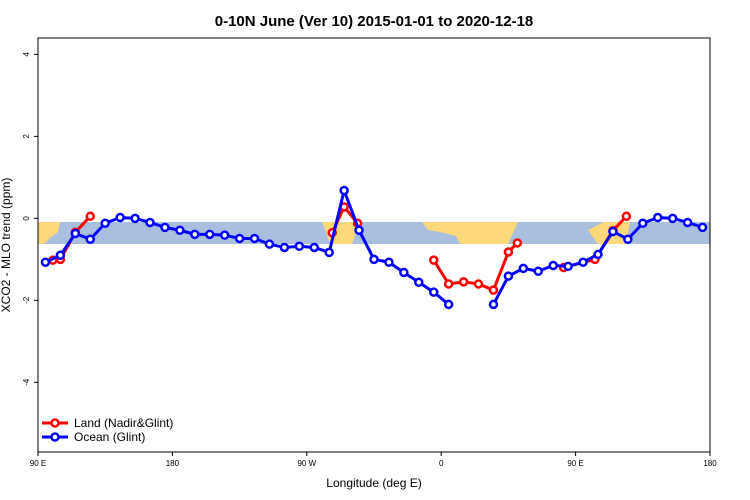 The height and width of the screenshot is (500, 750). I want to click on x-axis-label: Longitude (deg E), so click(373, 483).